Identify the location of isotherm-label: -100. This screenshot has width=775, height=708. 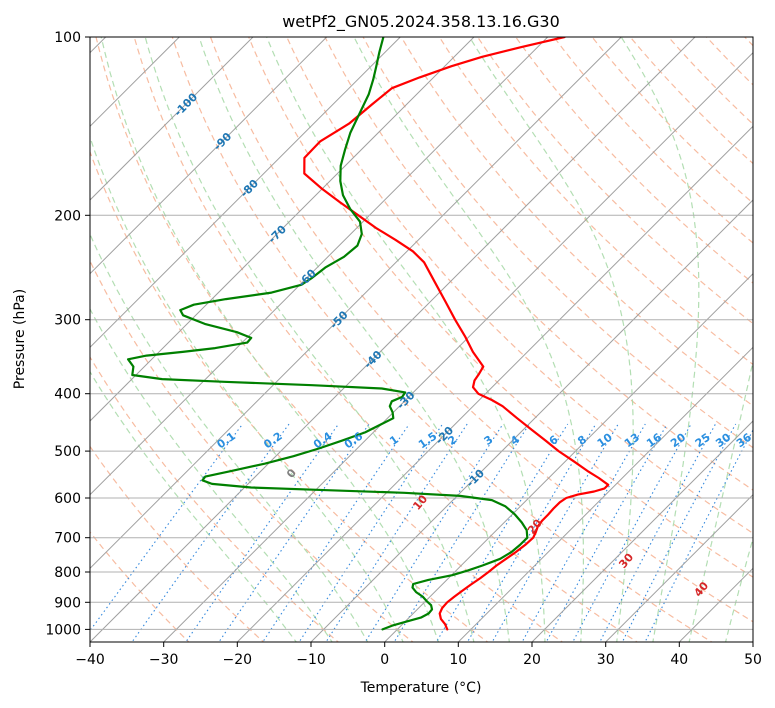
(186, 104).